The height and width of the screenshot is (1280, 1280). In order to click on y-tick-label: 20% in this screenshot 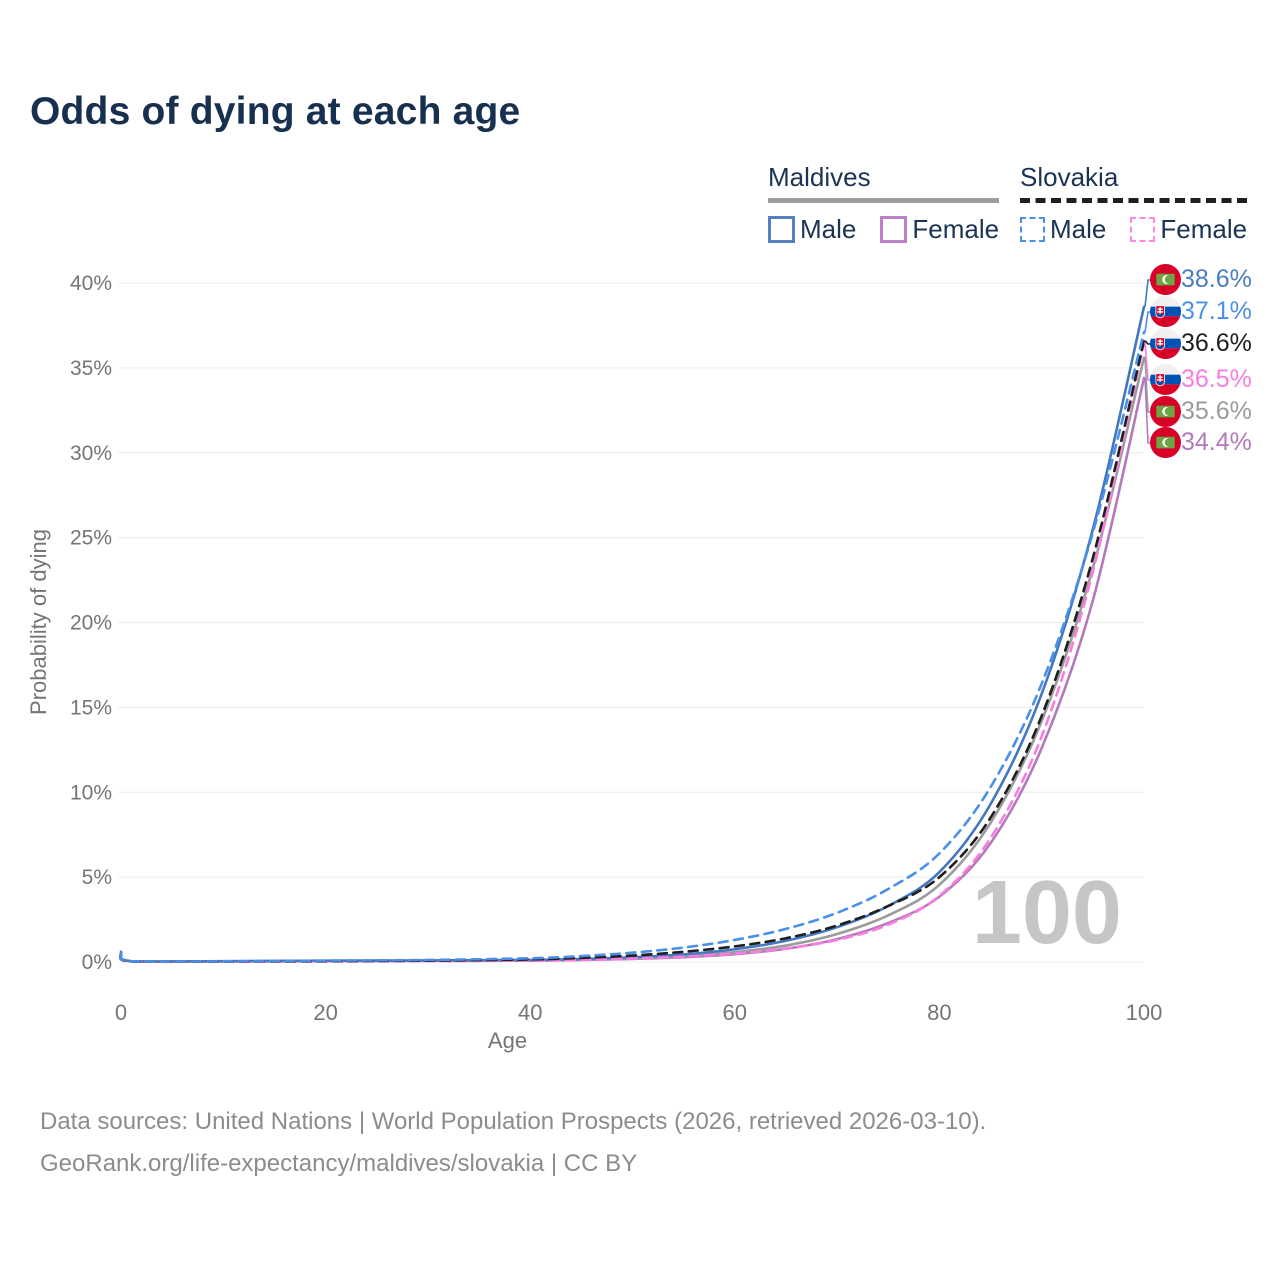, I will do `click(91, 623)`.